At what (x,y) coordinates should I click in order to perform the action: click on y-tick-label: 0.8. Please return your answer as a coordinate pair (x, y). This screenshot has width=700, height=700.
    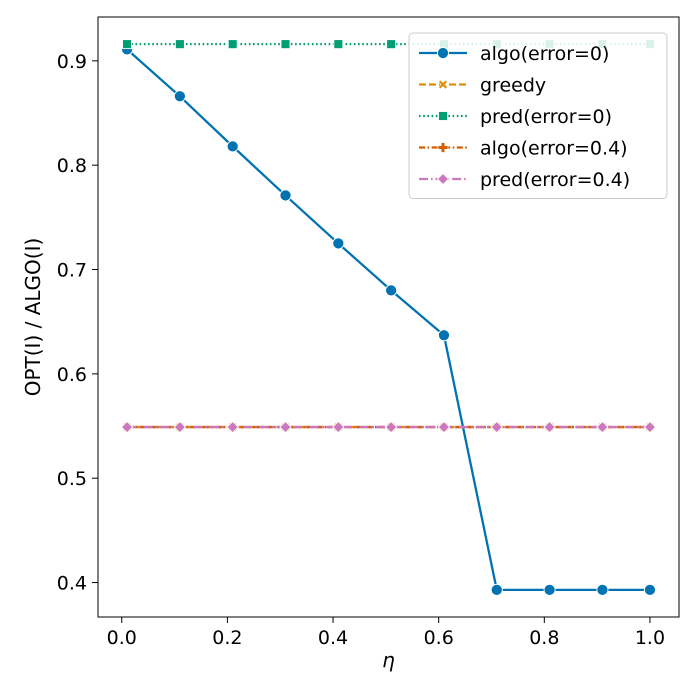
    Looking at the image, I should click on (72, 166).